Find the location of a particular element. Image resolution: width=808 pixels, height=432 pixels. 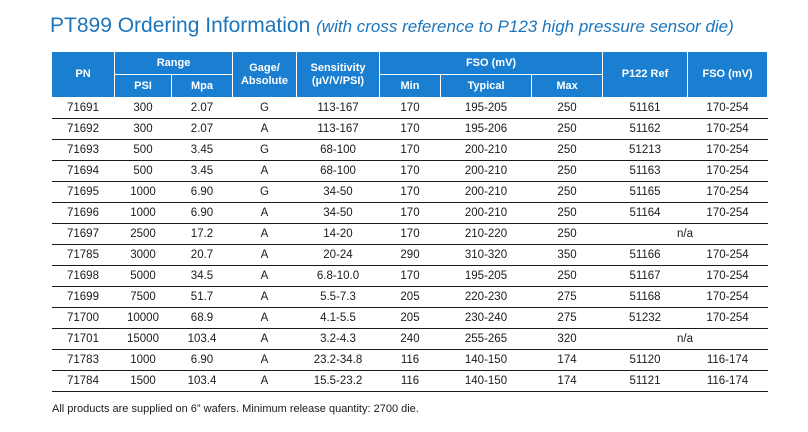

cell-max: 174 is located at coordinates (567, 360).